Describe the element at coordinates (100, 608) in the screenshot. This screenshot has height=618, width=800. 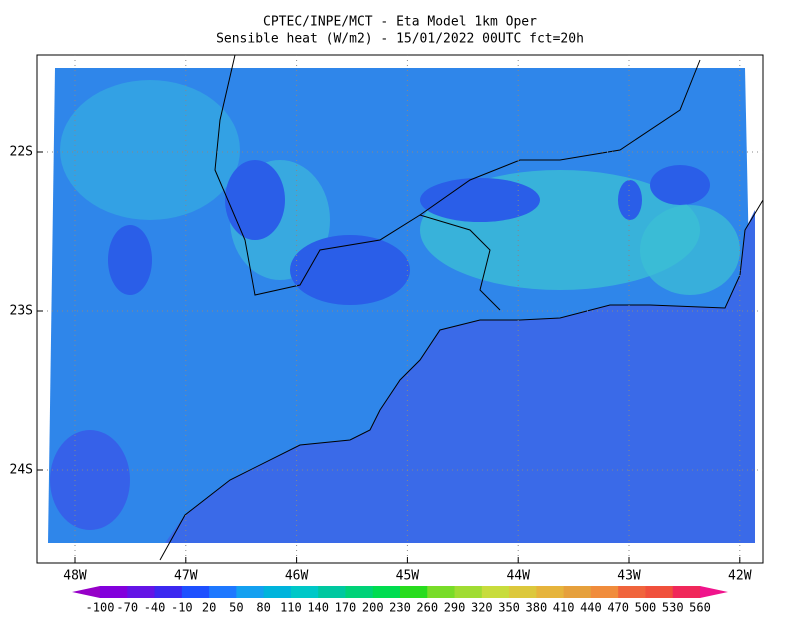
I see `colorbar-label: -100` at that location.